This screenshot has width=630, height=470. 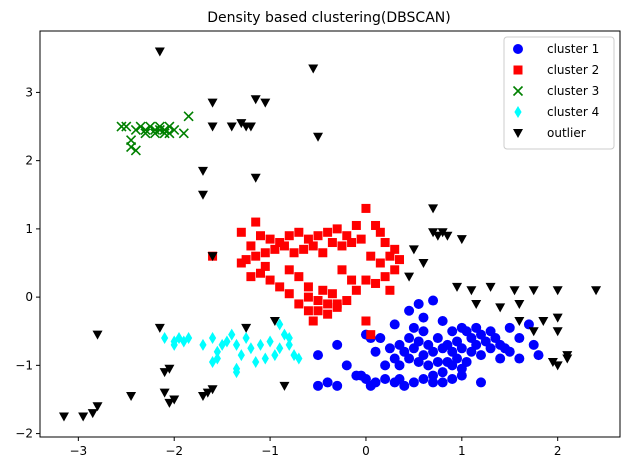 What do you see at coordinates (462, 451) in the screenshot?
I see `x-tick-label: 1` at bounding box center [462, 451].